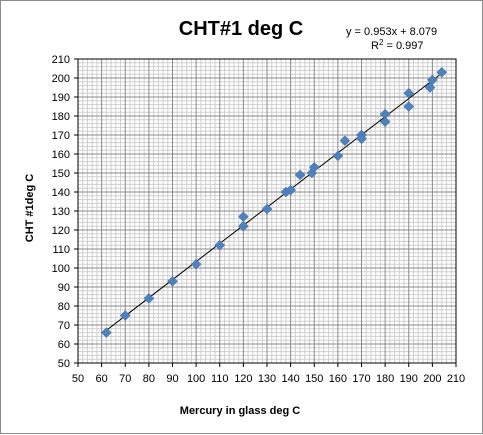  Describe the element at coordinates (64, 345) in the screenshot. I see `y-tick-label: 60` at that location.